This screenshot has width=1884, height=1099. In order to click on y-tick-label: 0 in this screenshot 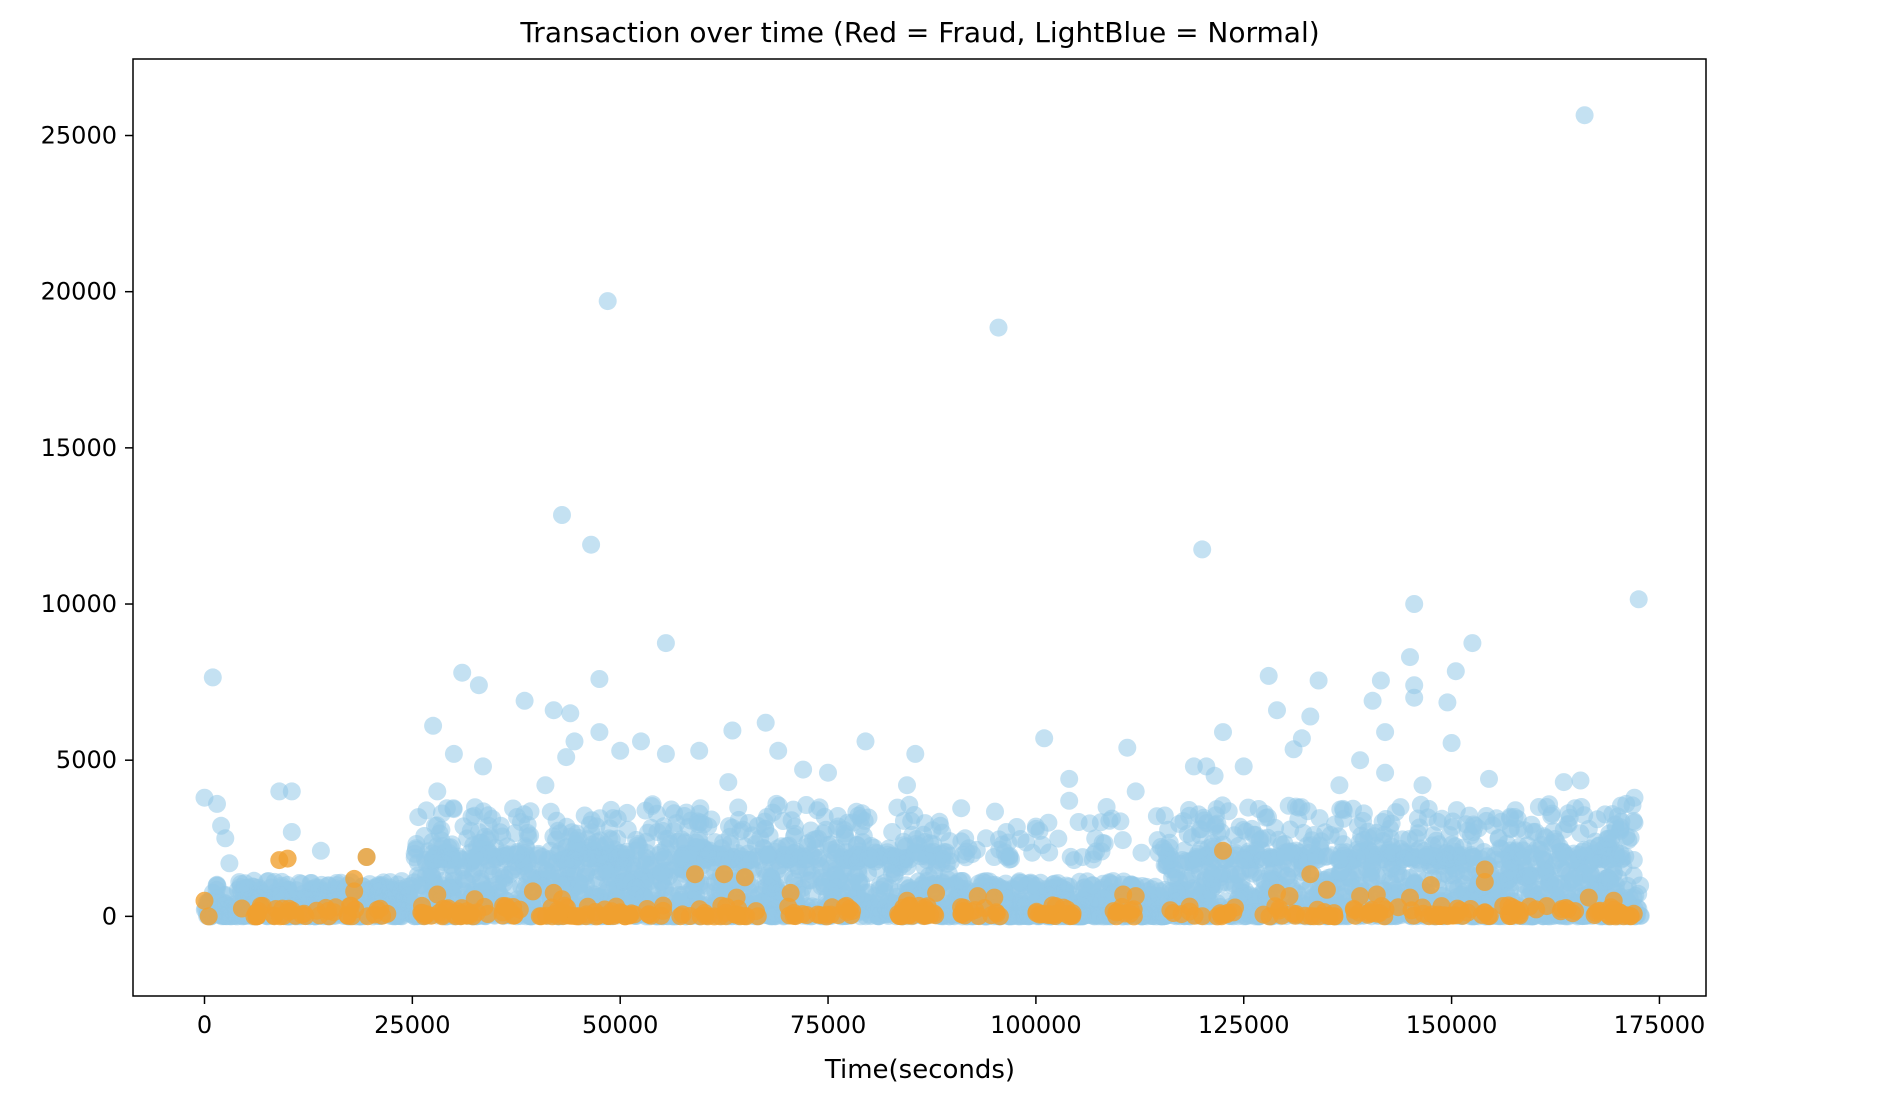, I will do `click(109, 916)`.